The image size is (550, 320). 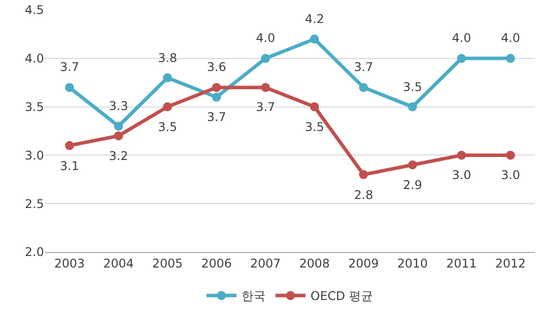 I want to click on data-label: 4.2, so click(x=314, y=19).